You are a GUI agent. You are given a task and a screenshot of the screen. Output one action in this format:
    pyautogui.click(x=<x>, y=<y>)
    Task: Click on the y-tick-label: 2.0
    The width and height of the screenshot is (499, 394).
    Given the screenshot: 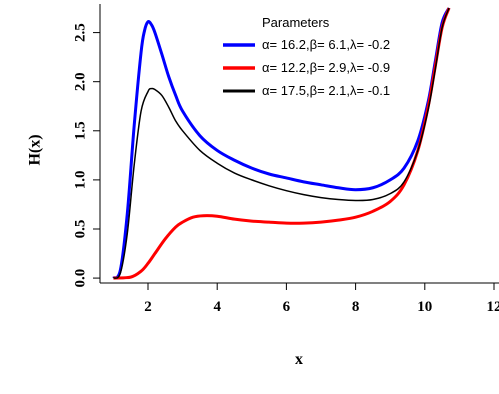 What is the action you would take?
    pyautogui.click(x=80, y=81)
    